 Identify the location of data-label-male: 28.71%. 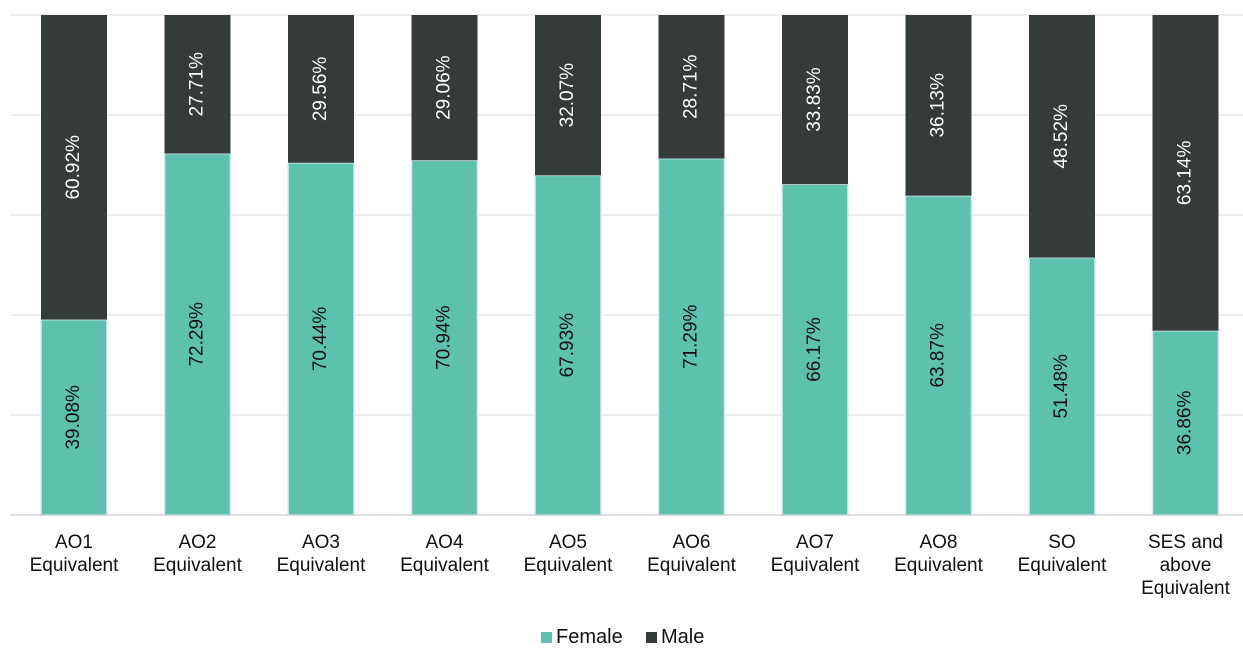
(691, 86).